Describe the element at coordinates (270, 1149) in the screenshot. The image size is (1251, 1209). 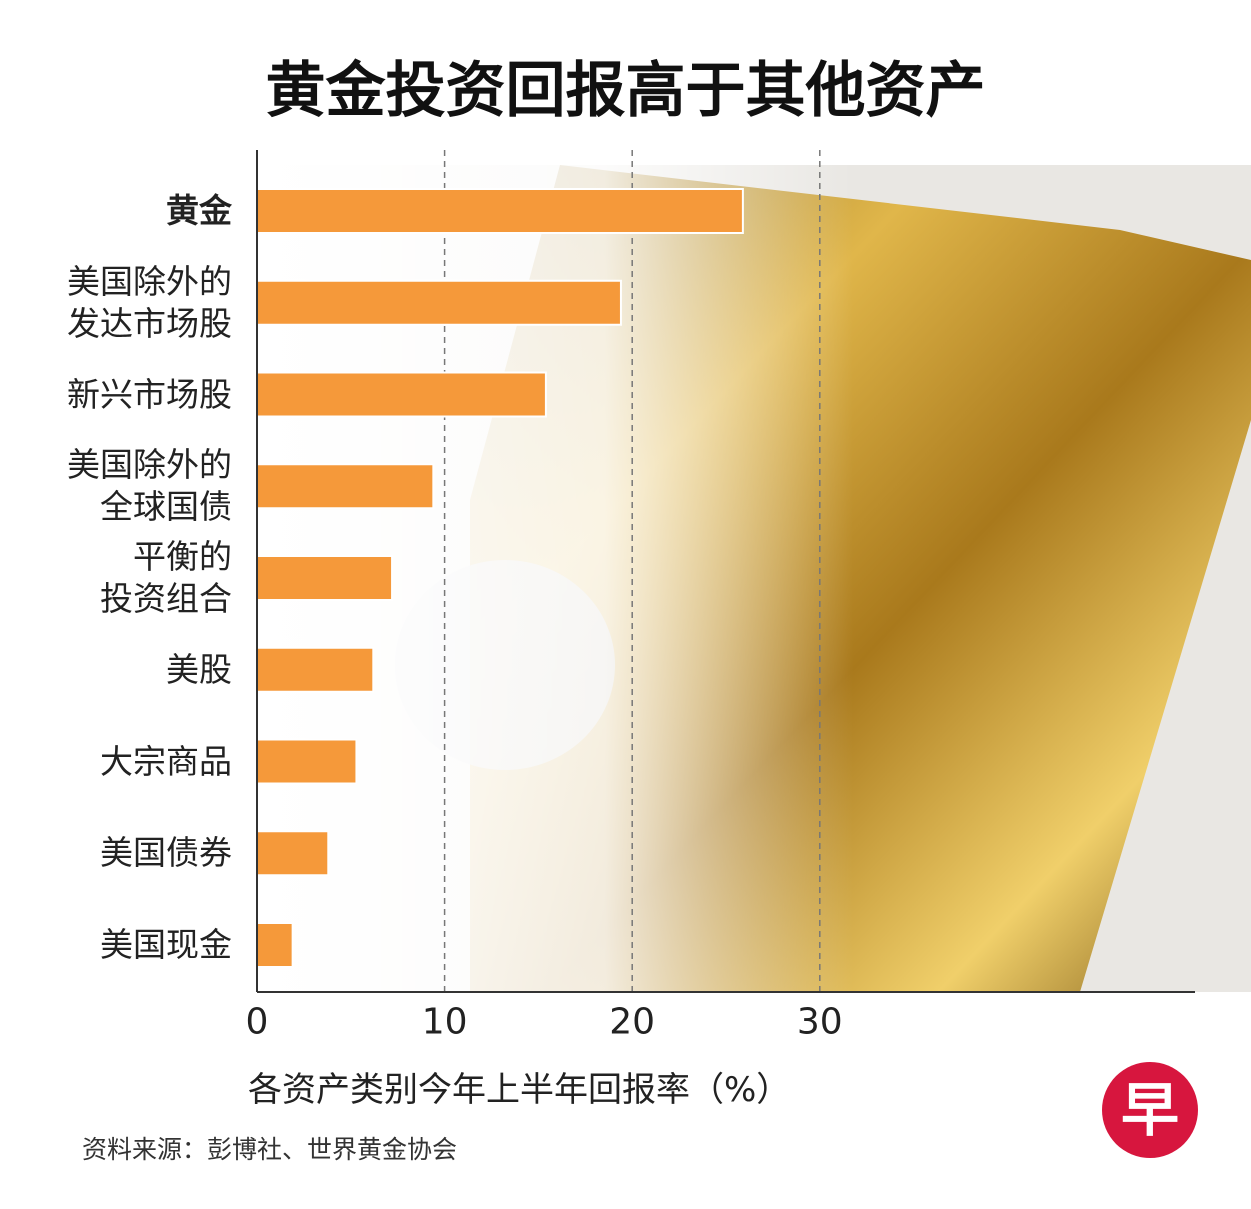
I see `source-note: 资料来源：彭博社、世界黄金协会` at that location.